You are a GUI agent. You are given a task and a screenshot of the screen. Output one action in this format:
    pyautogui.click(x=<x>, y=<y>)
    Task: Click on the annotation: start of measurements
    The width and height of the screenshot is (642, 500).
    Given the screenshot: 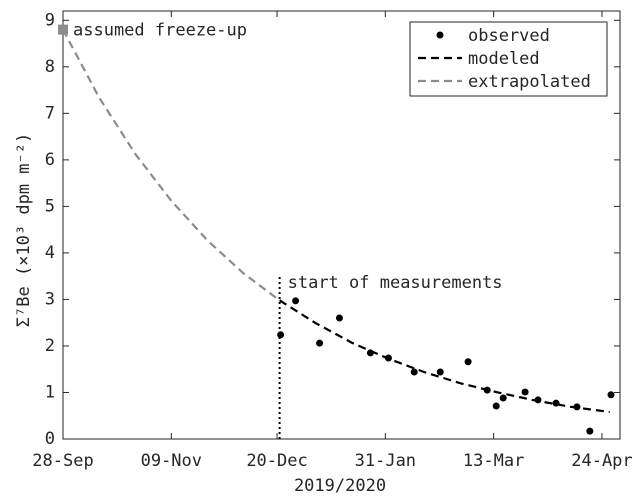 What is the action you would take?
    pyautogui.click(x=395, y=283)
    